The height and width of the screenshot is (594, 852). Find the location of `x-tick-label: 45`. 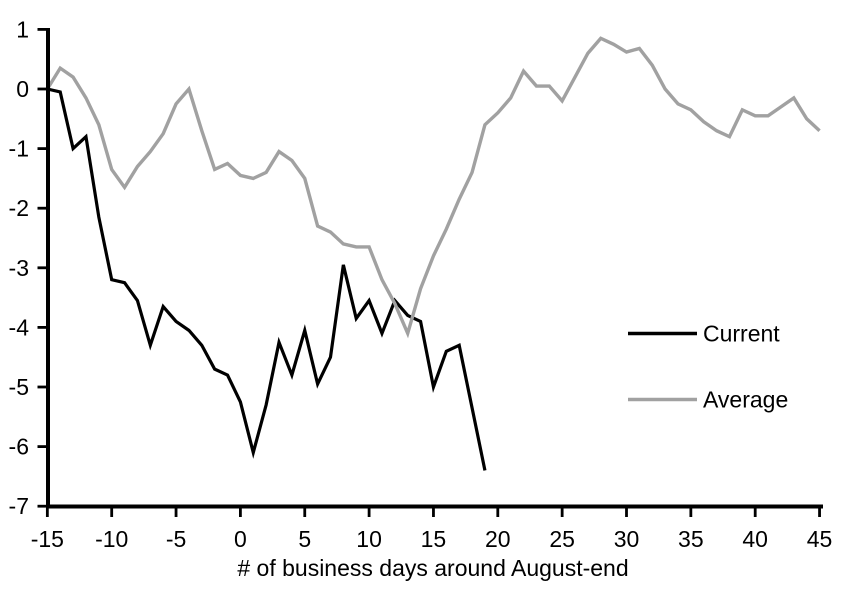

x-tick-label: 45 is located at coordinates (820, 539).